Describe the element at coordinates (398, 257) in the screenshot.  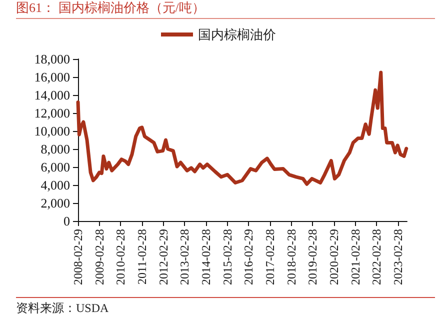
I see `x-tick-label: 2023-02-28` at that location.